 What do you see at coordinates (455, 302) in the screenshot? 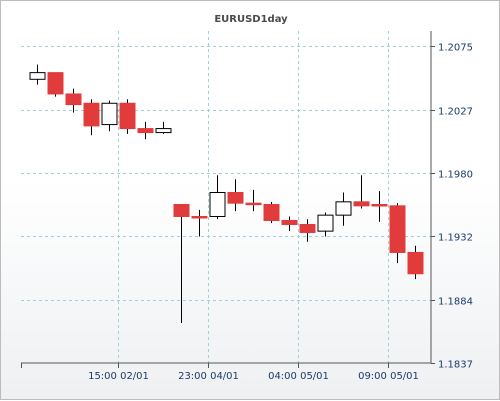
I see `y-tick-label: 1.1884` at bounding box center [455, 302].